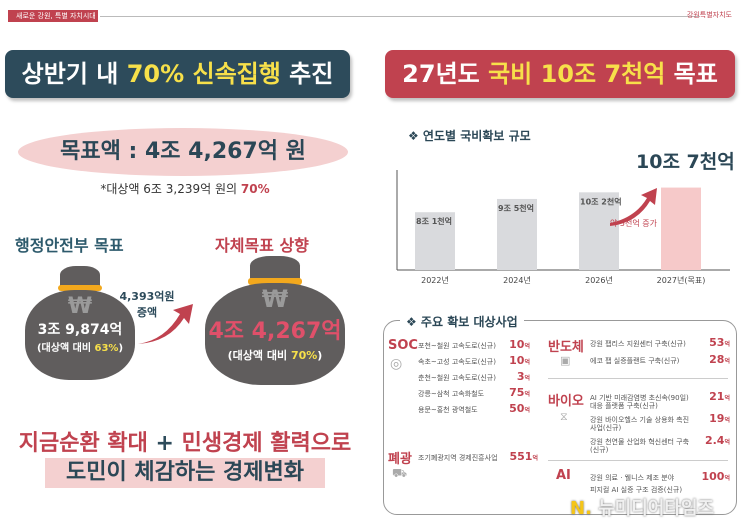 The height and width of the screenshot is (527, 742). Describe the element at coordinates (633, 223) in the screenshot. I see `increase-note: 약 5천억 증가` at that location.